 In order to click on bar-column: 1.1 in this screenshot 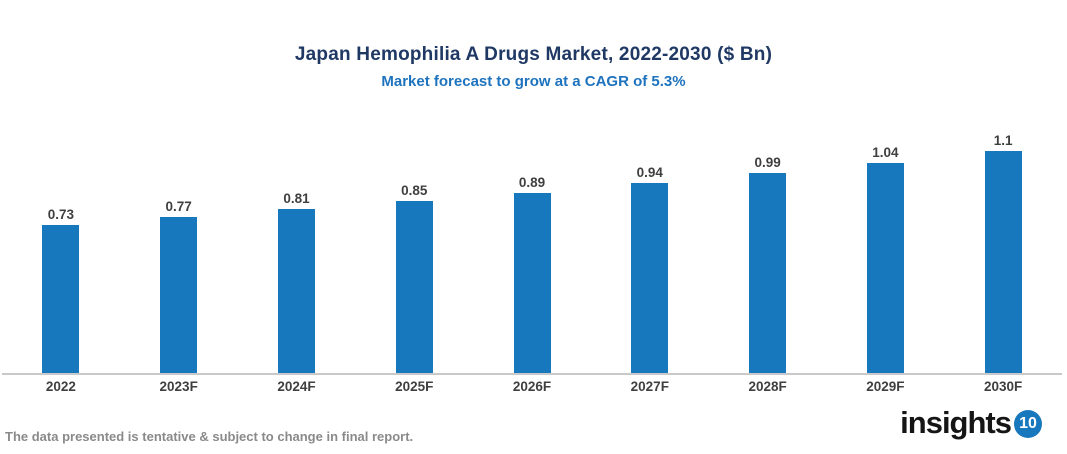, I will do `click(1003, 230)`.